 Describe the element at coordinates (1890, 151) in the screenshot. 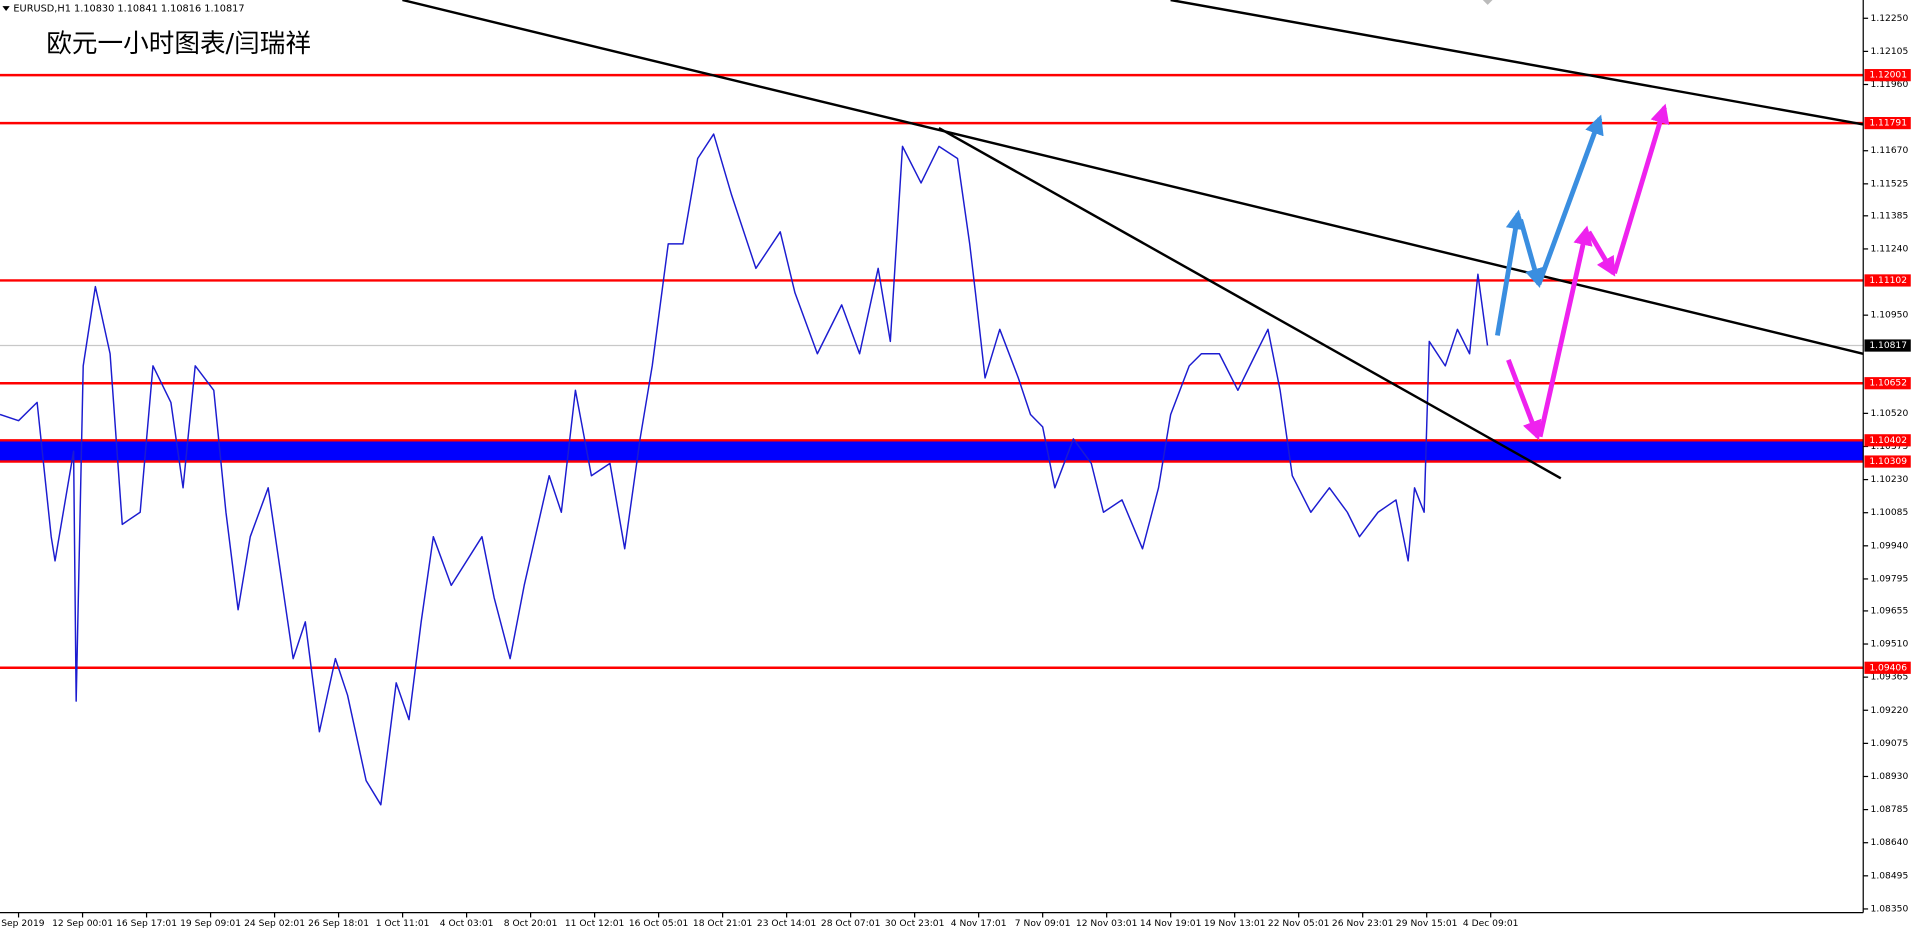

I see `y-tick-label: 1.11670` at that location.